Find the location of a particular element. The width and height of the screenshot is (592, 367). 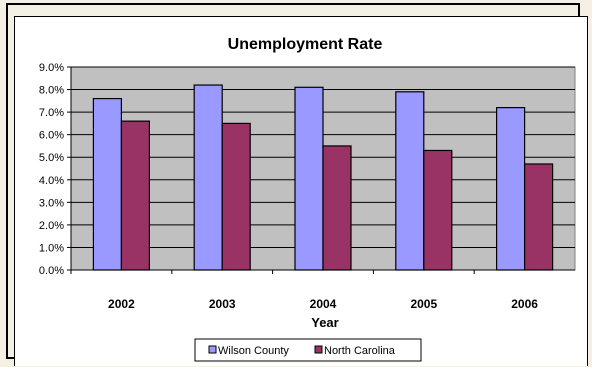

bar-north-carolina-2003 is located at coordinates (236, 196).